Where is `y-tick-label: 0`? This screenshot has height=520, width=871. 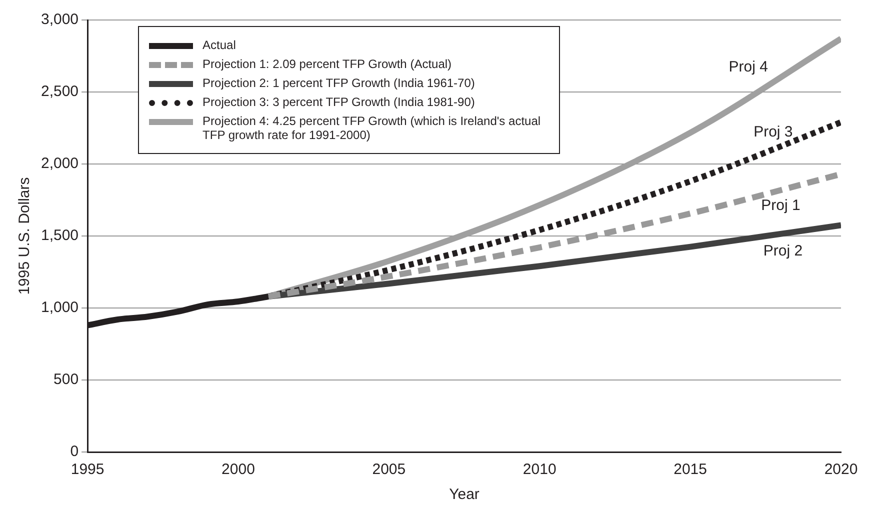 y-tick-label: 0 is located at coordinates (74, 451).